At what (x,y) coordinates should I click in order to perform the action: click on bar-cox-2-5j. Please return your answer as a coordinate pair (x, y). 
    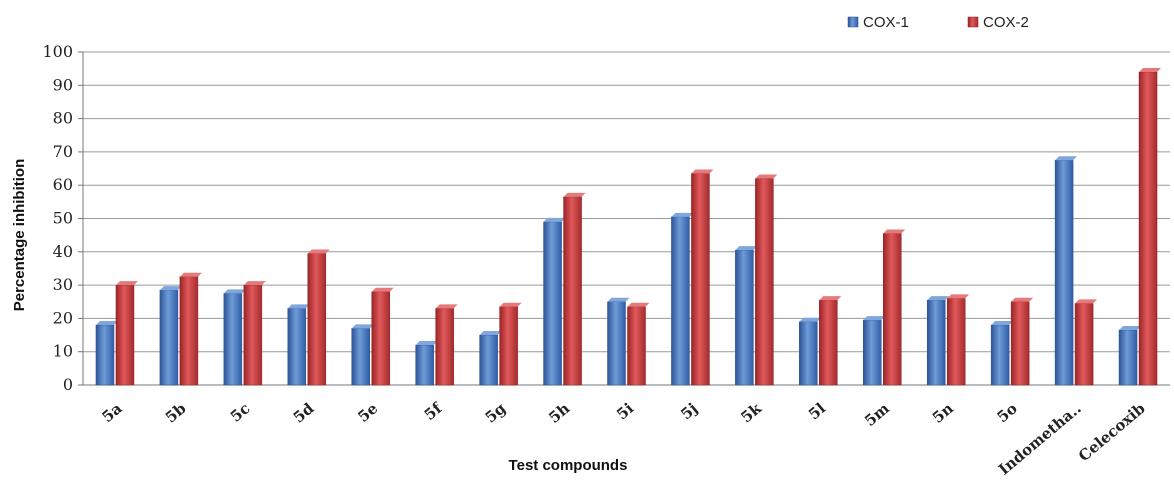
    Looking at the image, I should click on (702, 277).